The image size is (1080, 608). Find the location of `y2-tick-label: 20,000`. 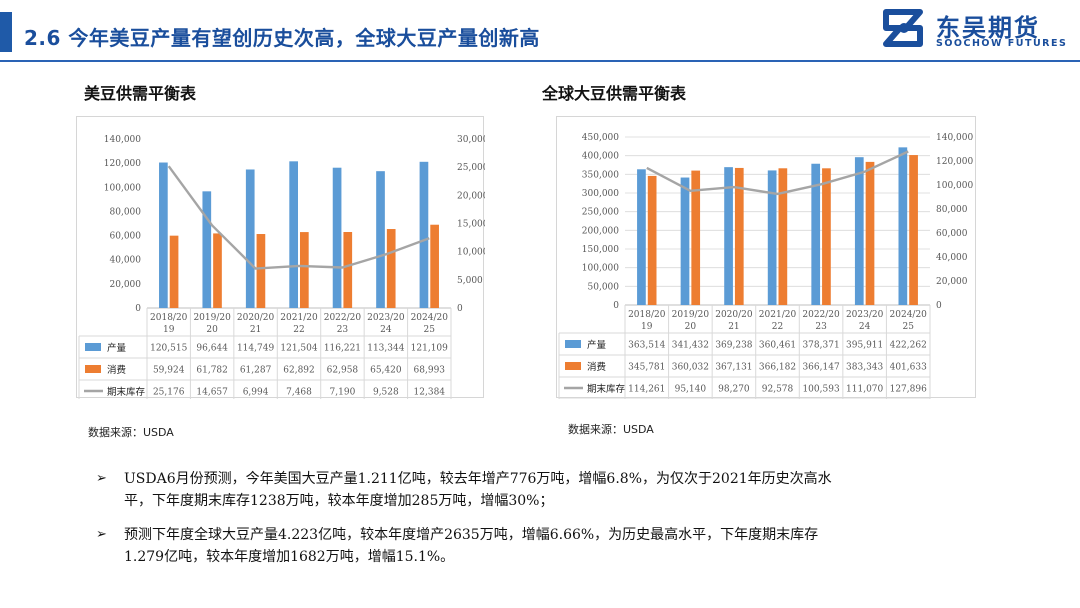

y2-tick-label: 20,000 is located at coordinates (952, 282).